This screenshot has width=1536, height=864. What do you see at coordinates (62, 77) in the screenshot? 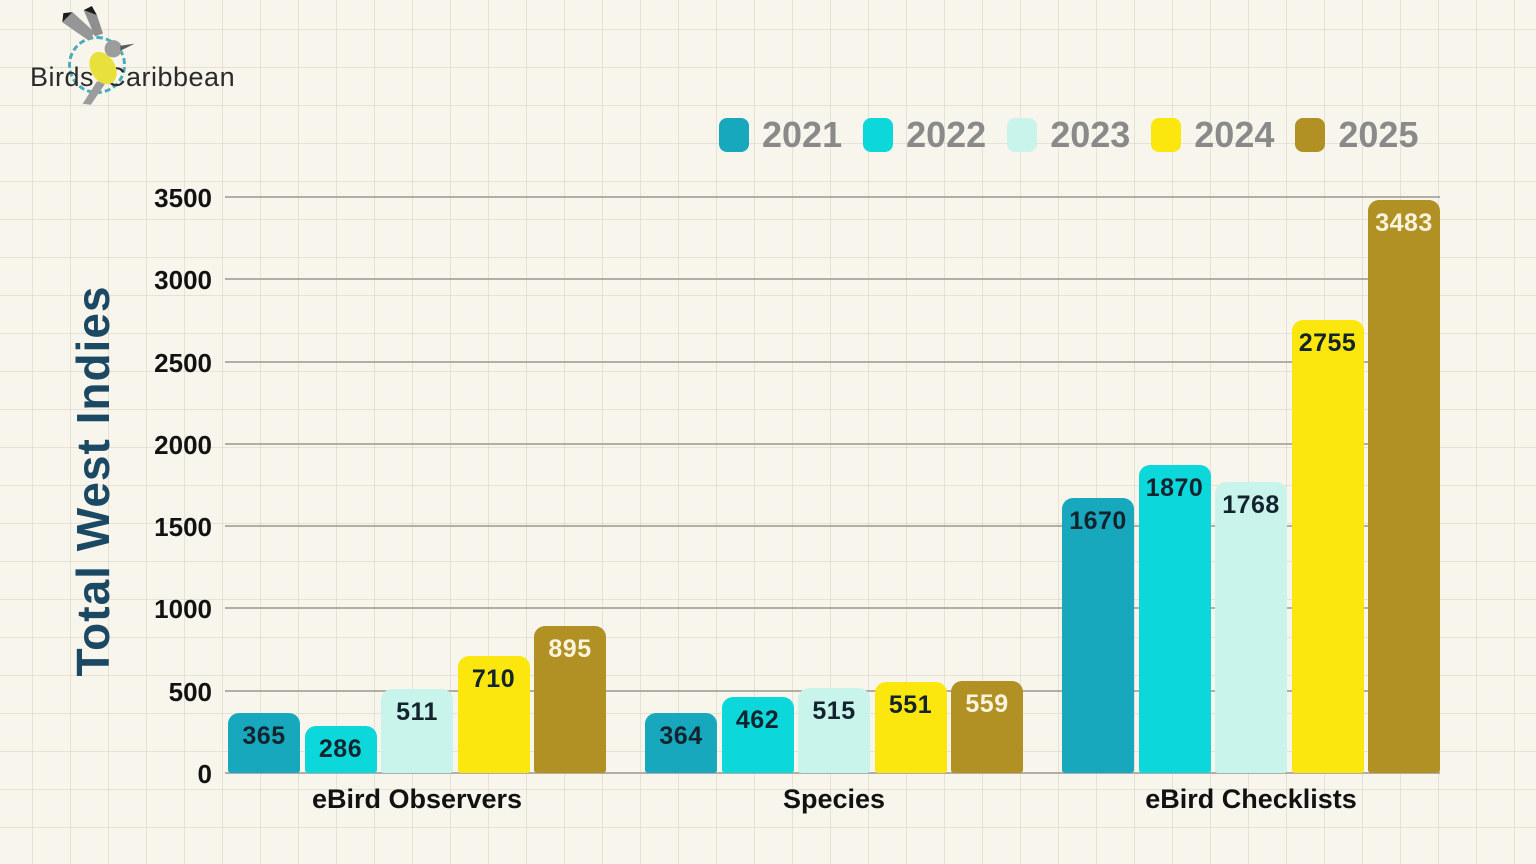
I see `brand-name-birds: Birds` at bounding box center [62, 77].